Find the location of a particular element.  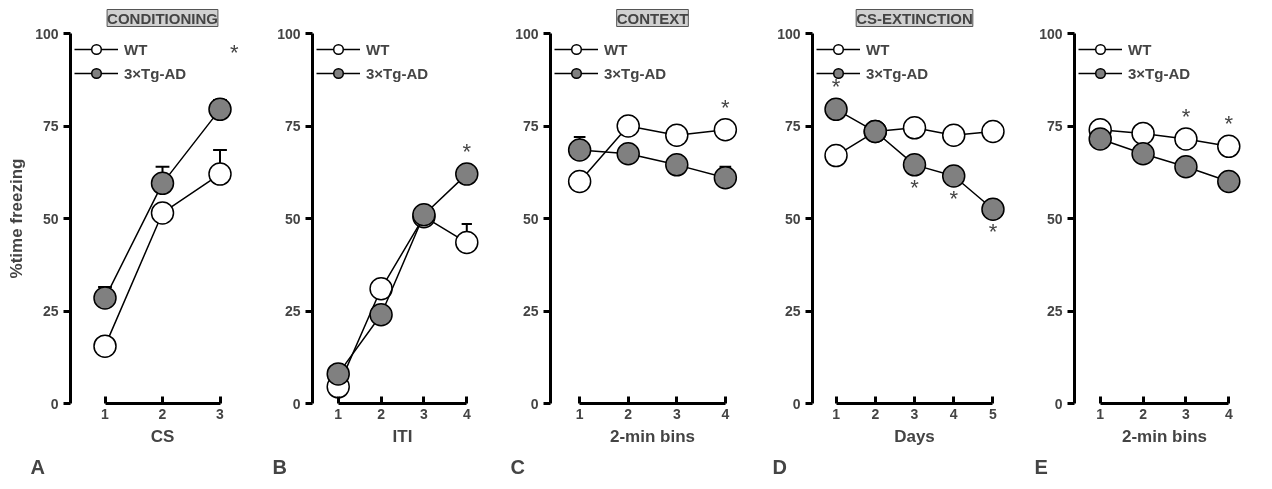

x-axis-title: ITI is located at coordinates (402, 436).